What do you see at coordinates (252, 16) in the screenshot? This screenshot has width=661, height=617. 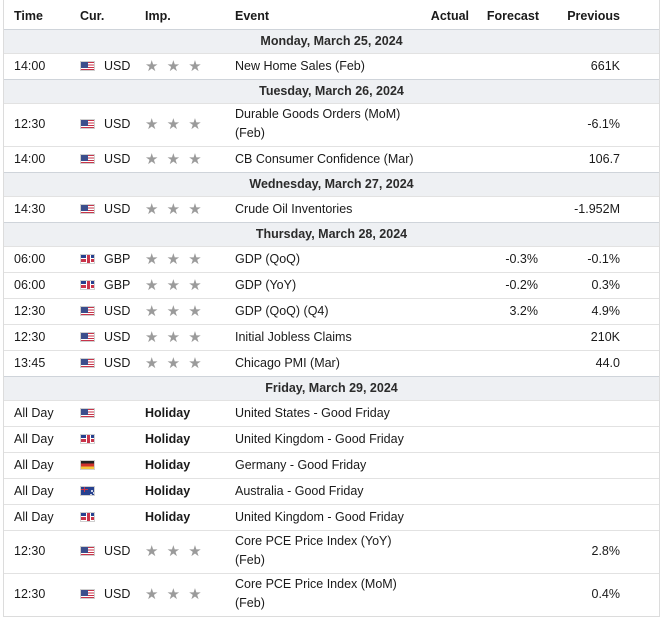 I see `header-event: Event` at bounding box center [252, 16].